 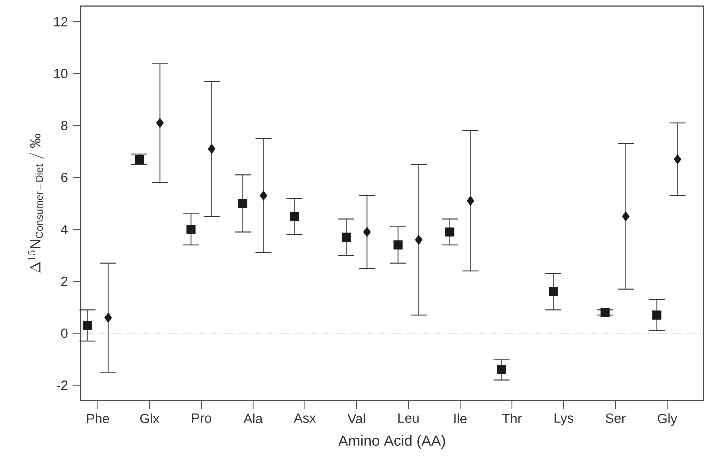 I want to click on x-tick-label: Leu, so click(x=408, y=419).